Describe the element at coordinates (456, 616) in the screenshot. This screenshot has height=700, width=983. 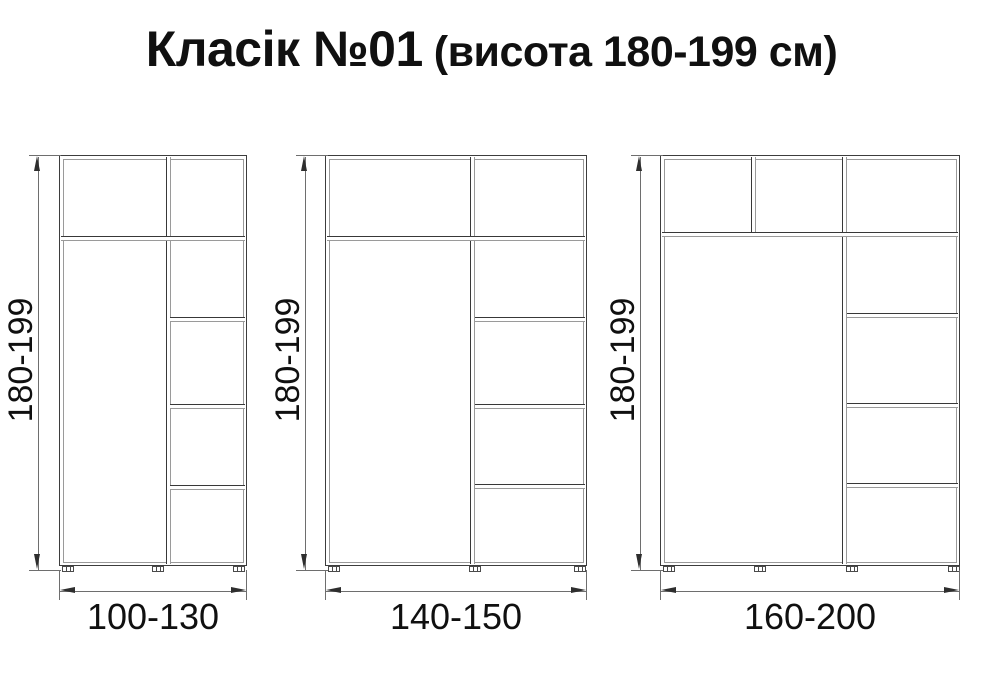
I see `width-dim-label: 140-150` at that location.